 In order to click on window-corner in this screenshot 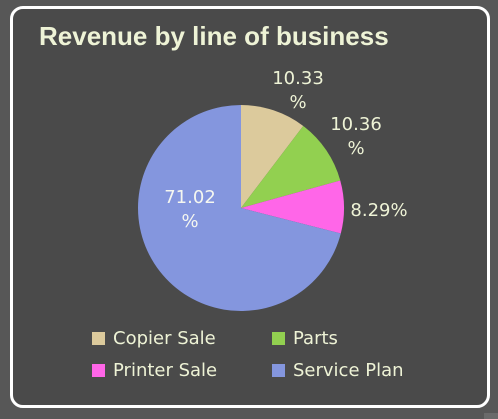, I will do `click(491, 416)`.